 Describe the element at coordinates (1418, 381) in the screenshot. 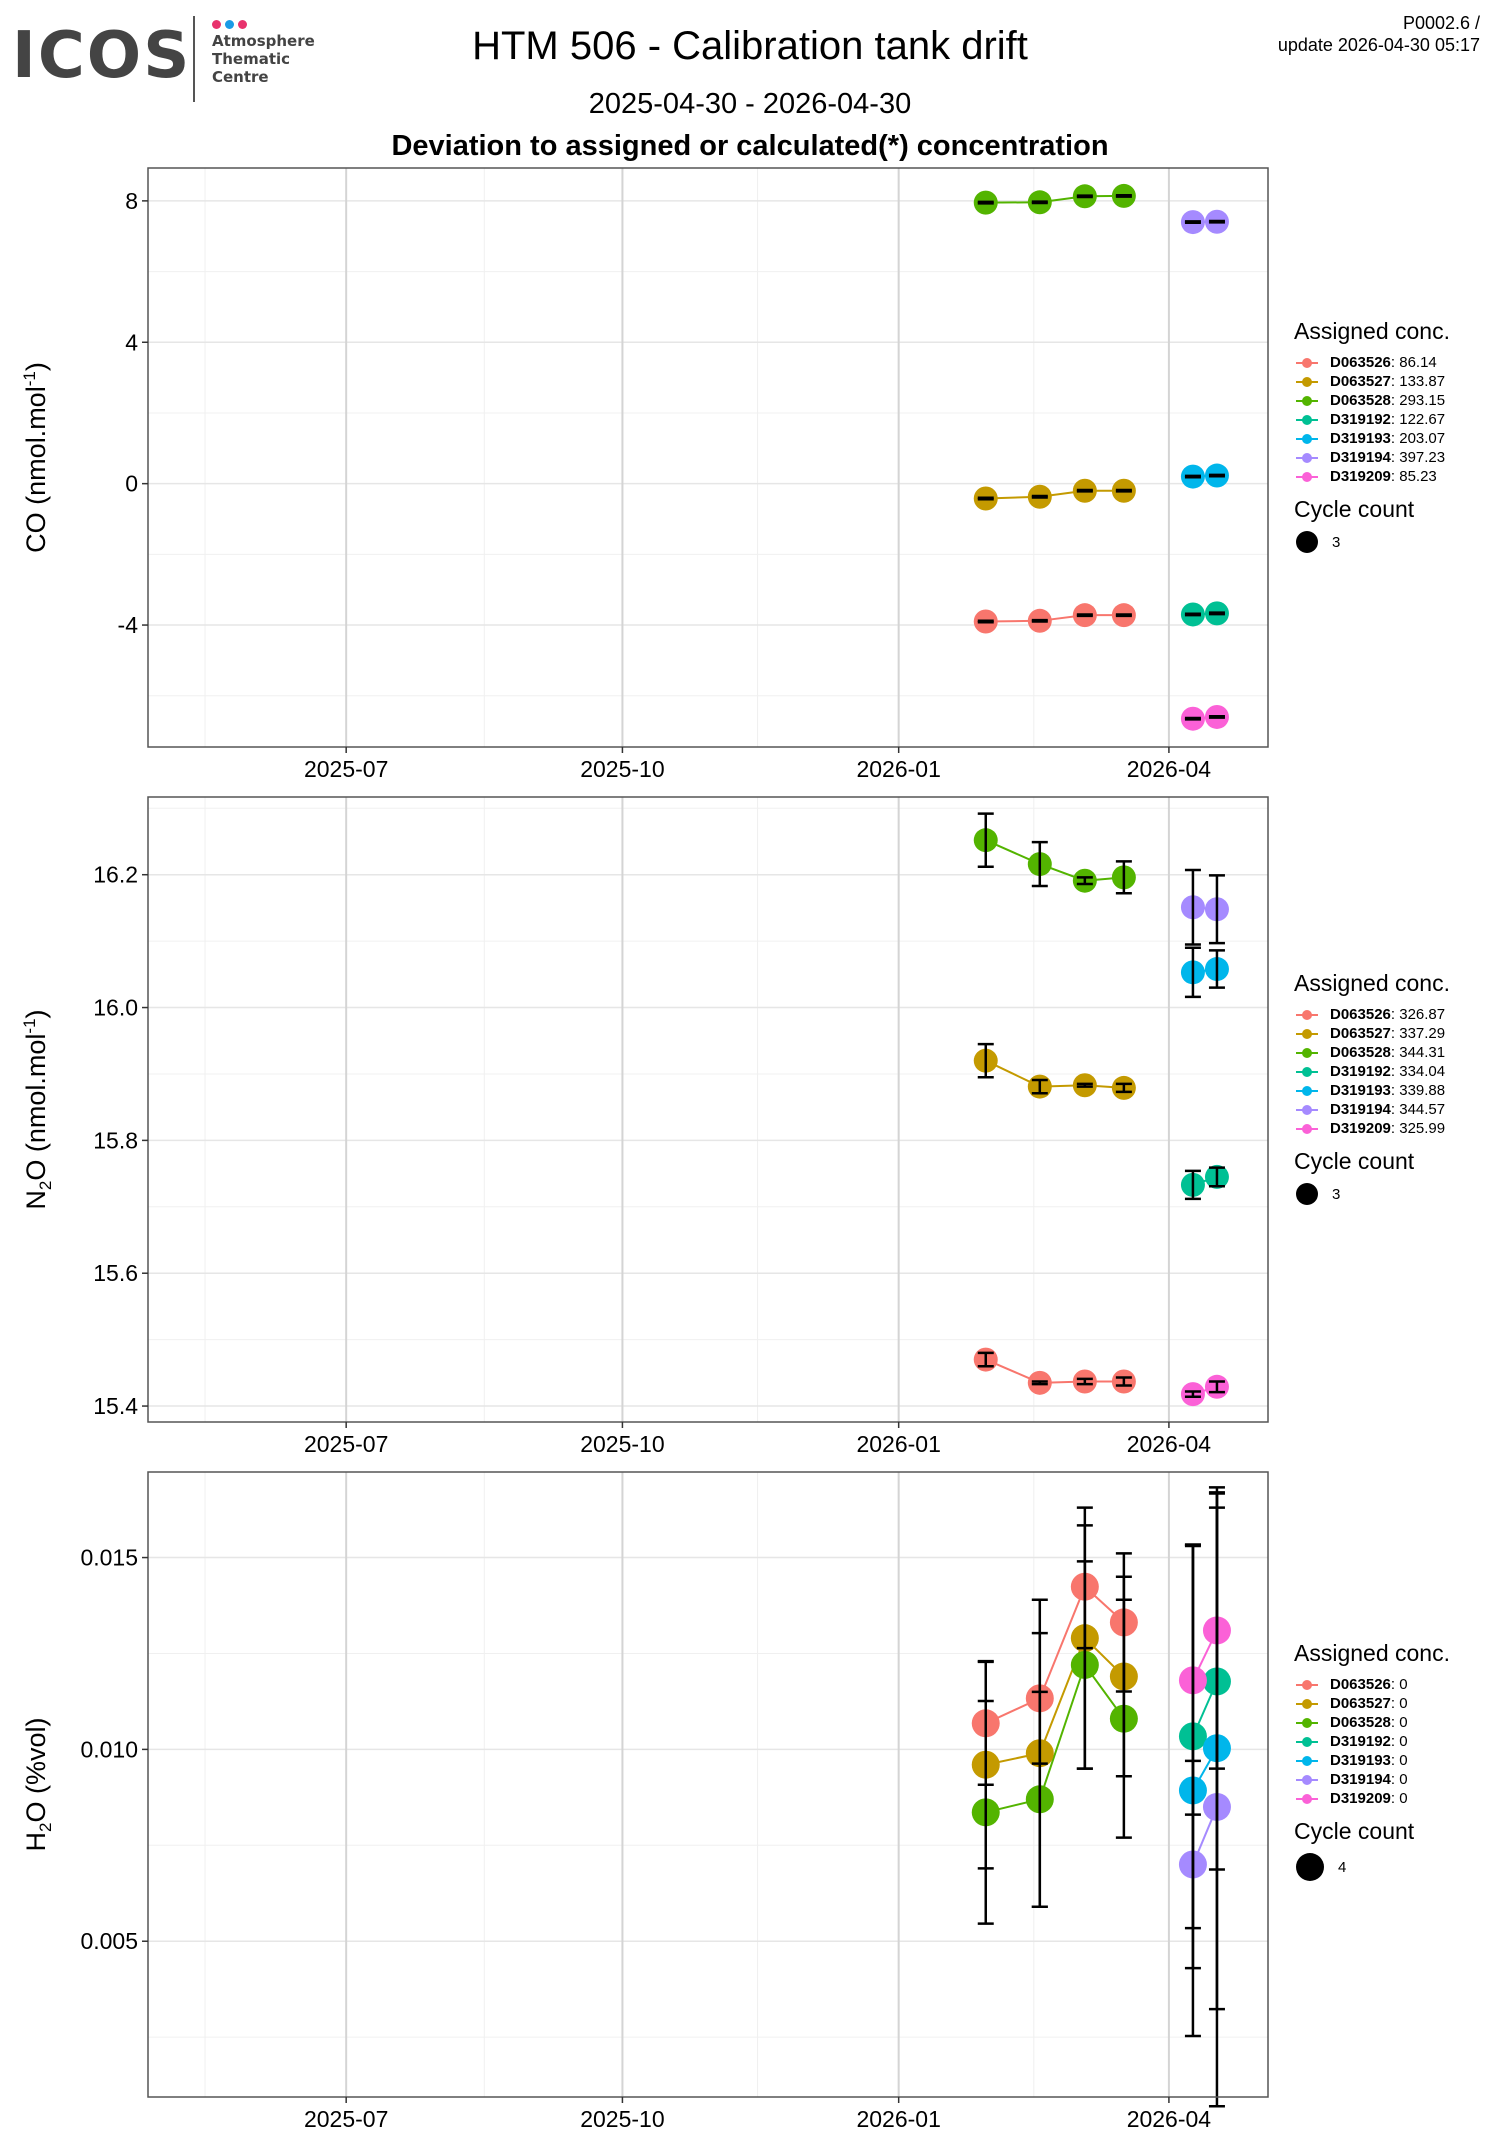

I see `legend-tank-value: : 133.87` at that location.